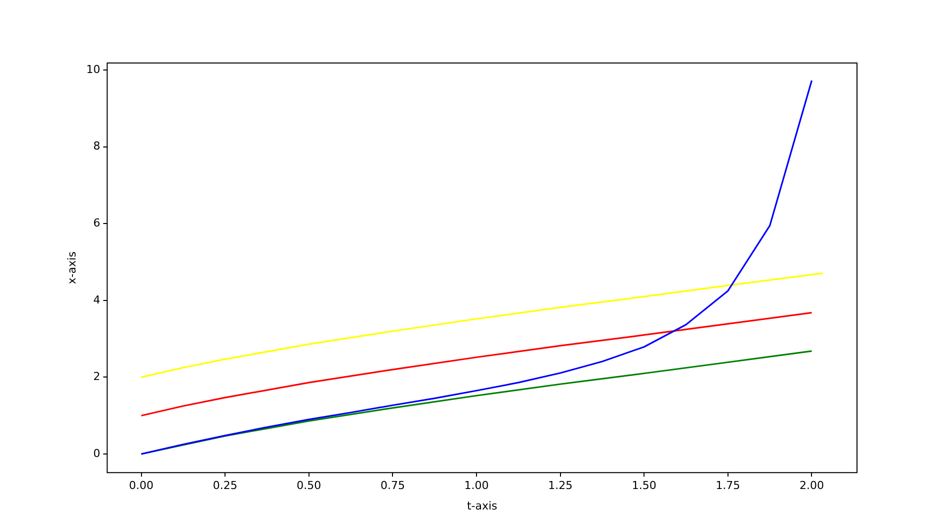 The height and width of the screenshot is (523, 952). I want to click on y-tick-label: 6, so click(96, 223).